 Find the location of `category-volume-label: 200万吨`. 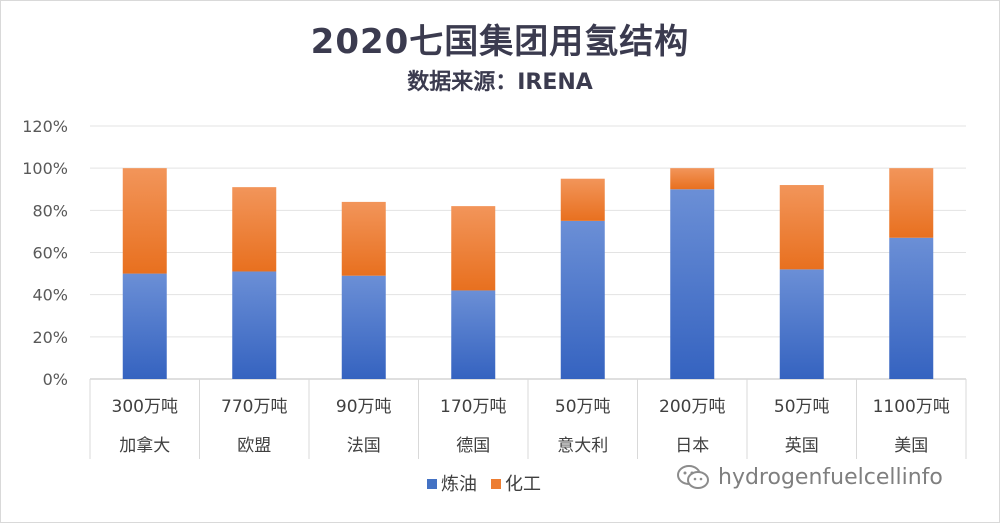

category-volume-label: 200万吨 is located at coordinates (692, 407).